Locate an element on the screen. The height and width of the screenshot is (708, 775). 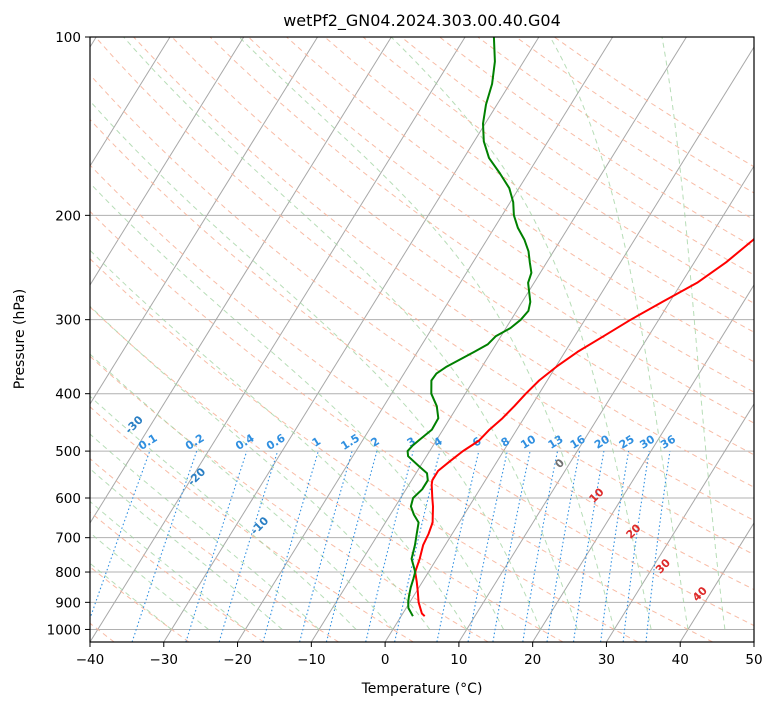
x-tick-label: 40 is located at coordinates (680, 660).